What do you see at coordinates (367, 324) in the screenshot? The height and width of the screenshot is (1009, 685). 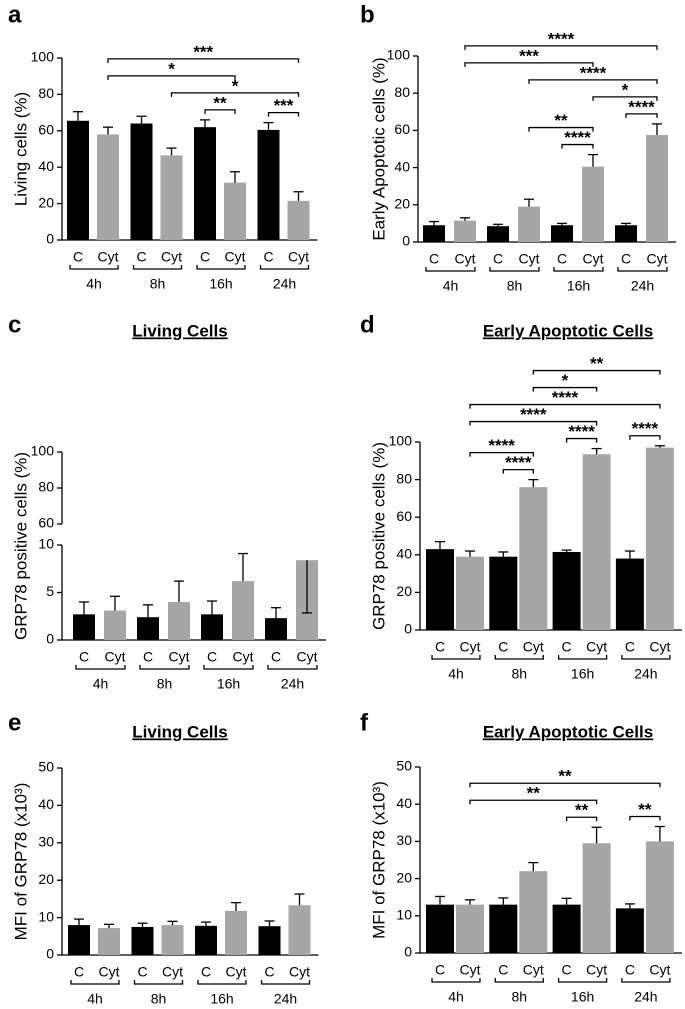 I see `panel-letter: d` at bounding box center [367, 324].